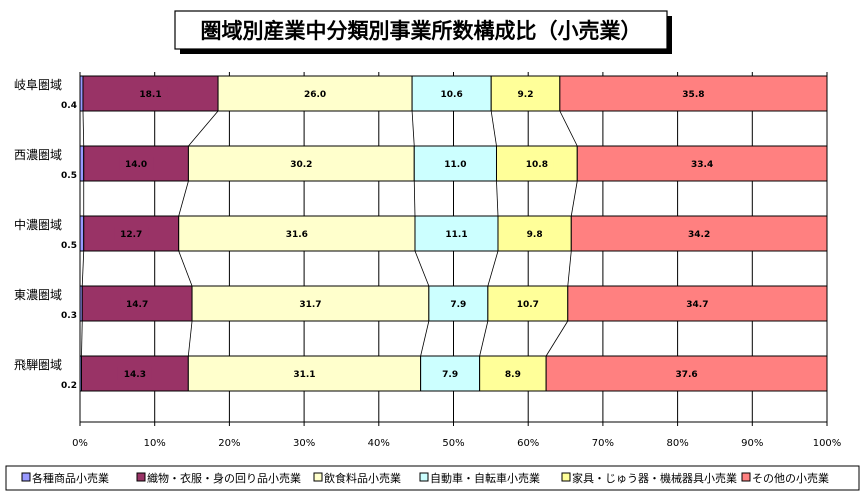 The width and height of the screenshot is (865, 495). Describe the element at coordinates (80, 443) in the screenshot. I see `x-tick-label: 0%` at that location.